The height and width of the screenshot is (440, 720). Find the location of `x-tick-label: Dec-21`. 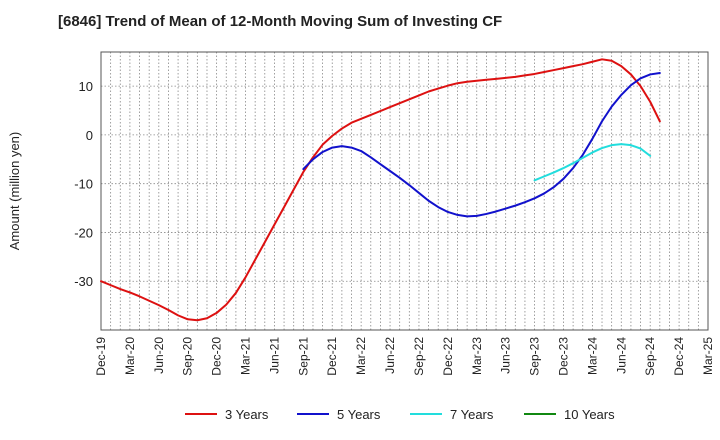

x-tick-label: Dec-21 is located at coordinates (332, 356).